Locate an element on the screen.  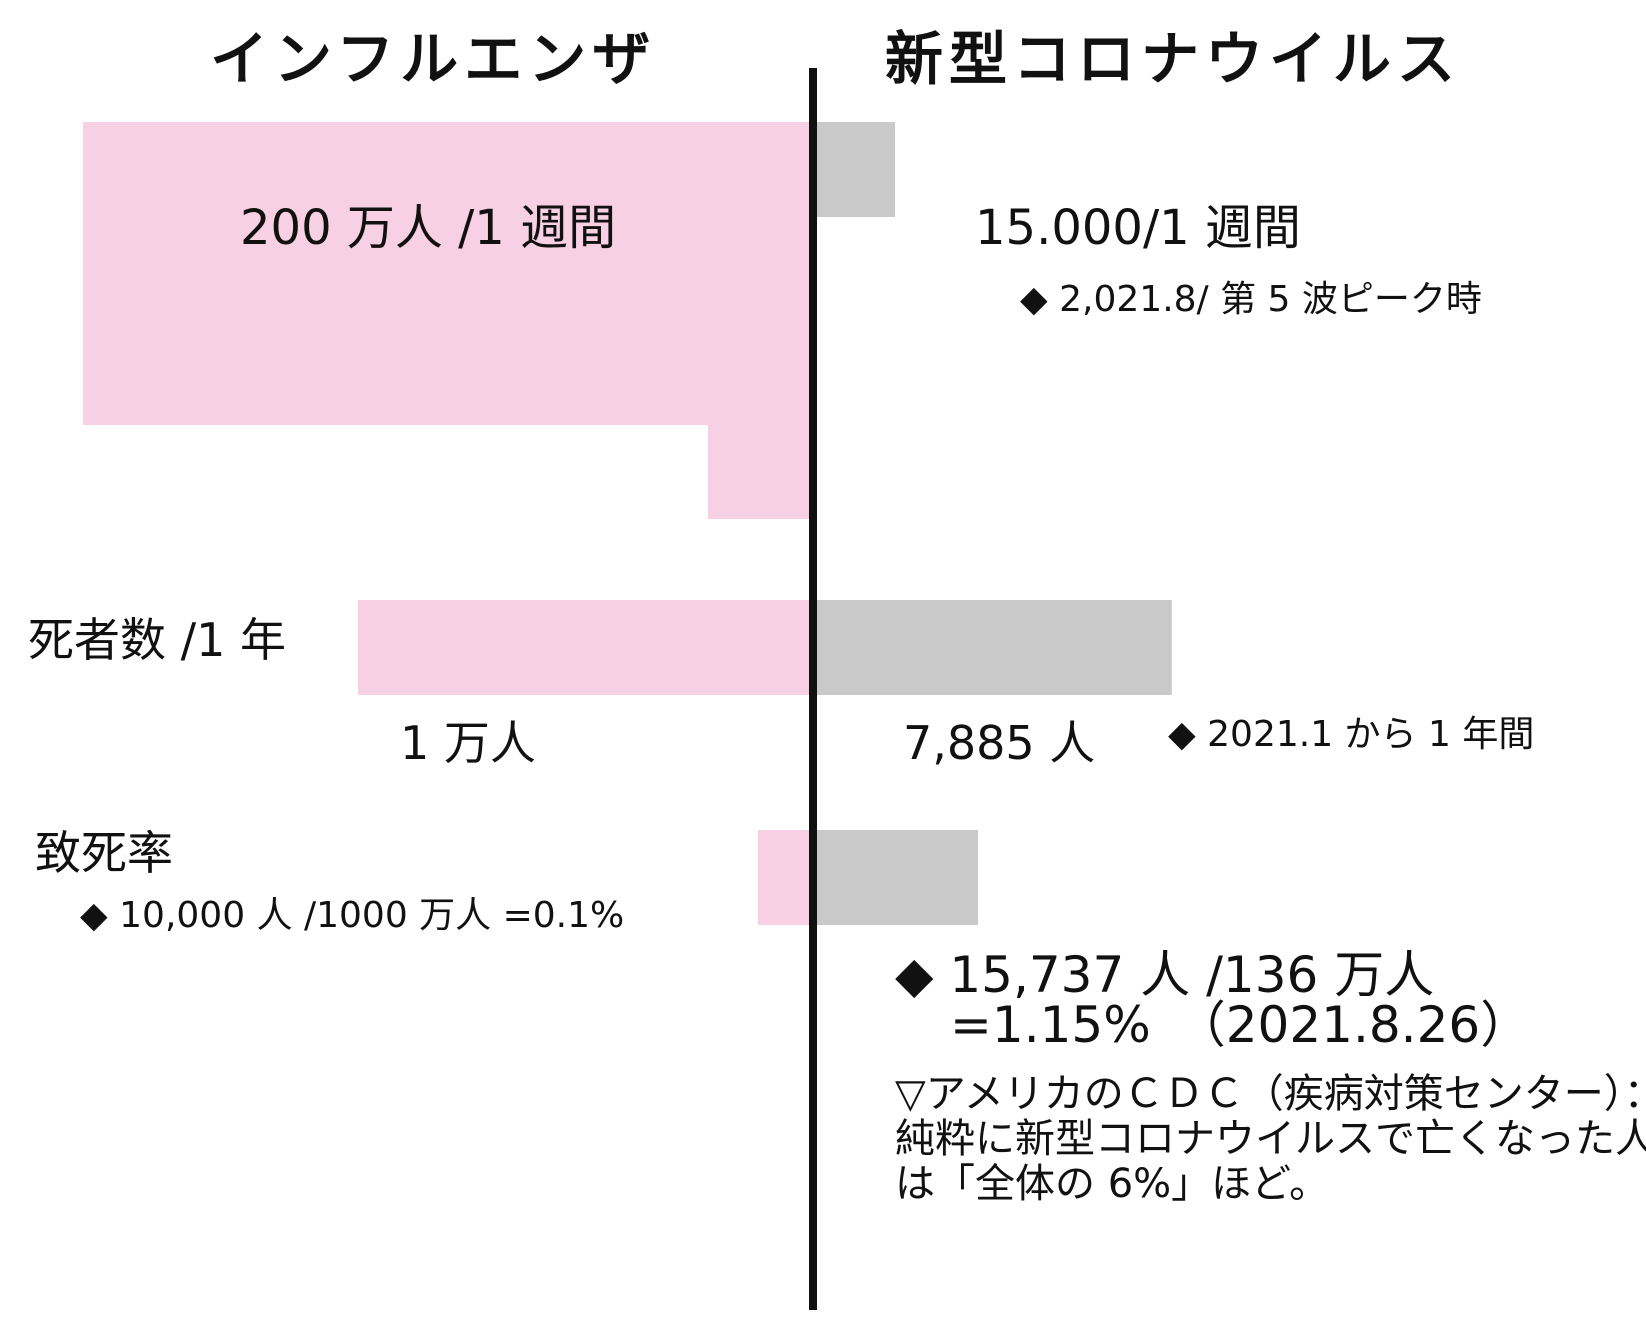
covid-fatality-line2: =1.15% （2021.8.26） is located at coordinates (1240, 1025).